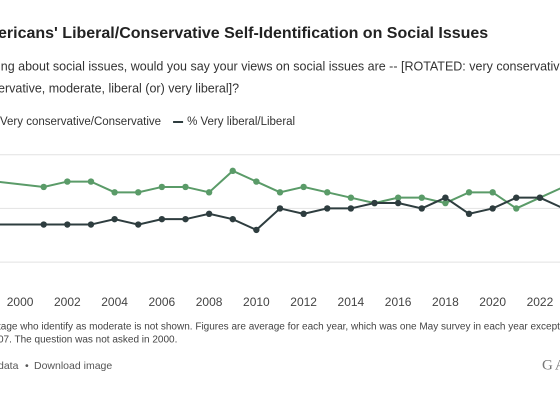 The height and width of the screenshot is (404, 560). Describe the element at coordinates (540, 302) in the screenshot. I see `x-tick-label: 2022` at that location.